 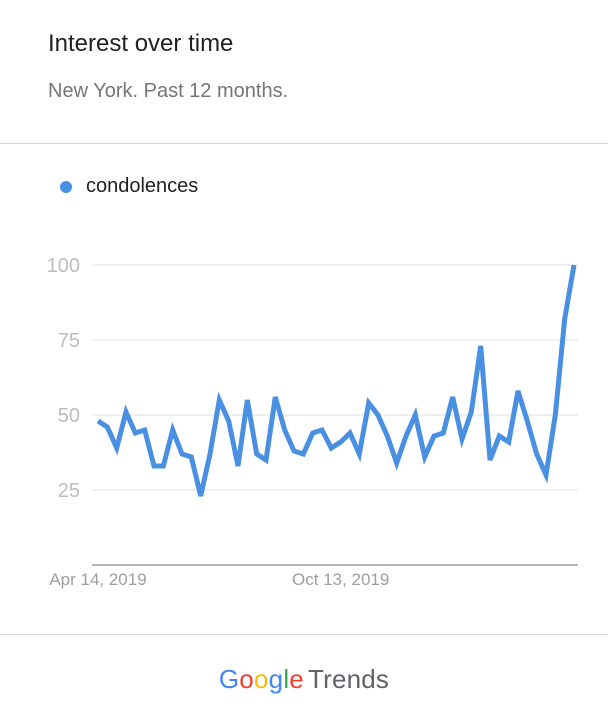 What do you see at coordinates (142, 186) in the screenshot?
I see `legend-label: condolences` at bounding box center [142, 186].